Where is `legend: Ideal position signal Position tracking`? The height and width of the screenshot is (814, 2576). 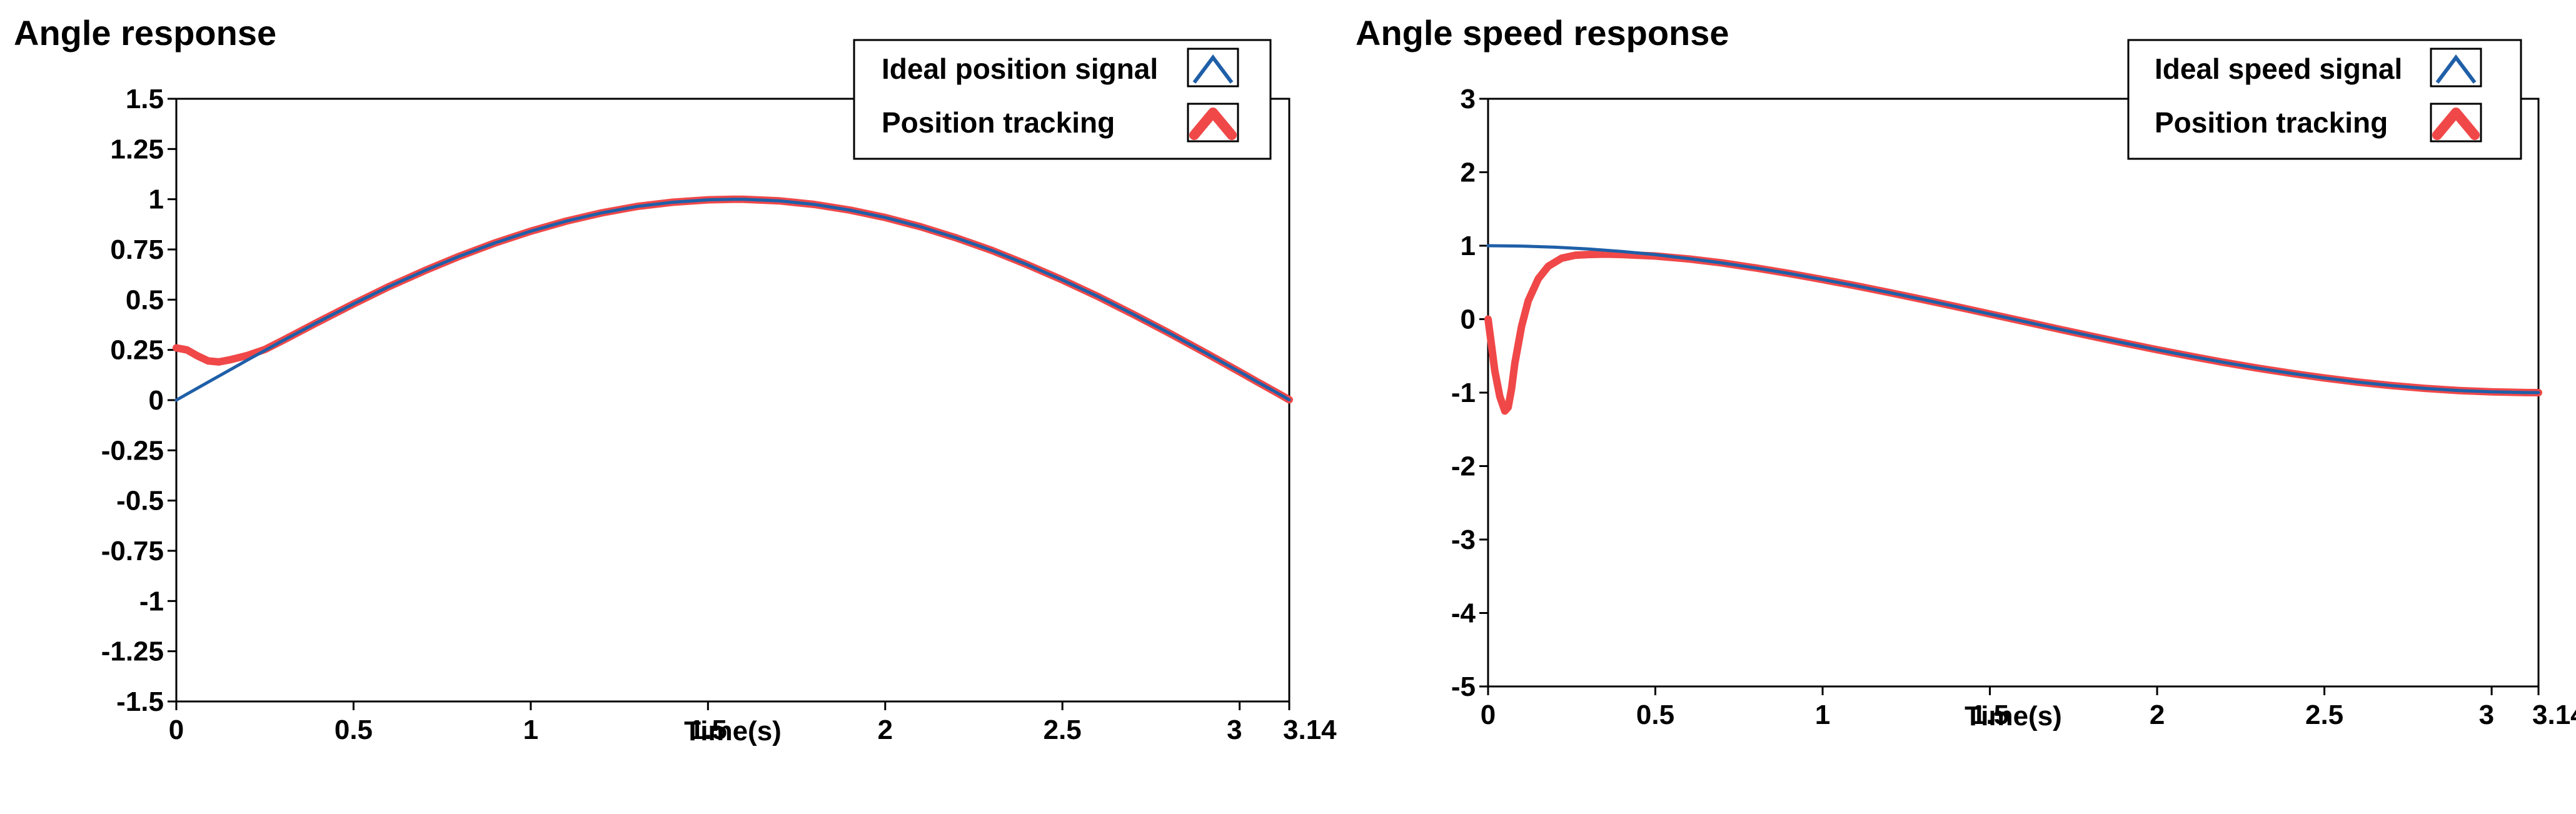 legend: Ideal position signal Position tracking is located at coordinates (1062, 100).